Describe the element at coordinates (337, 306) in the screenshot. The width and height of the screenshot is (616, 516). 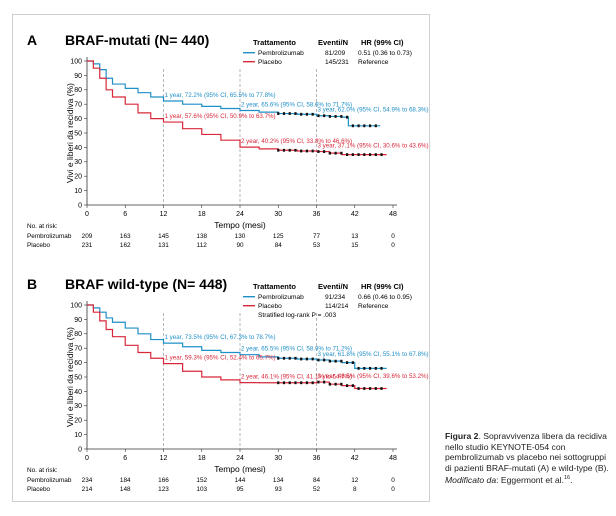
I see `legend-events: 114/214` at that location.